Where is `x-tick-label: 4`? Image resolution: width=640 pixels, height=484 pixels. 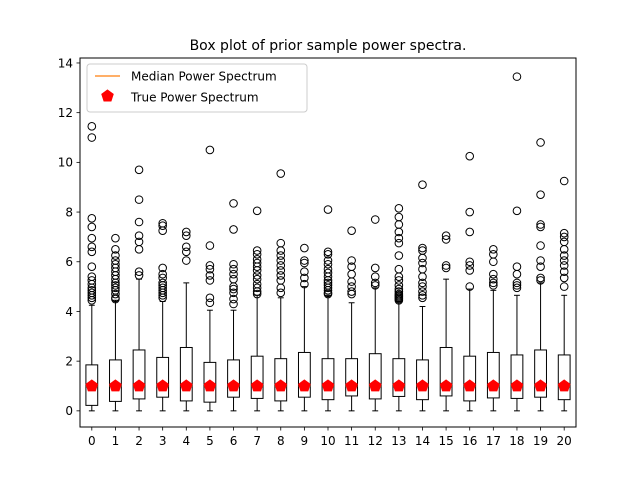
x-tick-label: 4 is located at coordinates (186, 441).